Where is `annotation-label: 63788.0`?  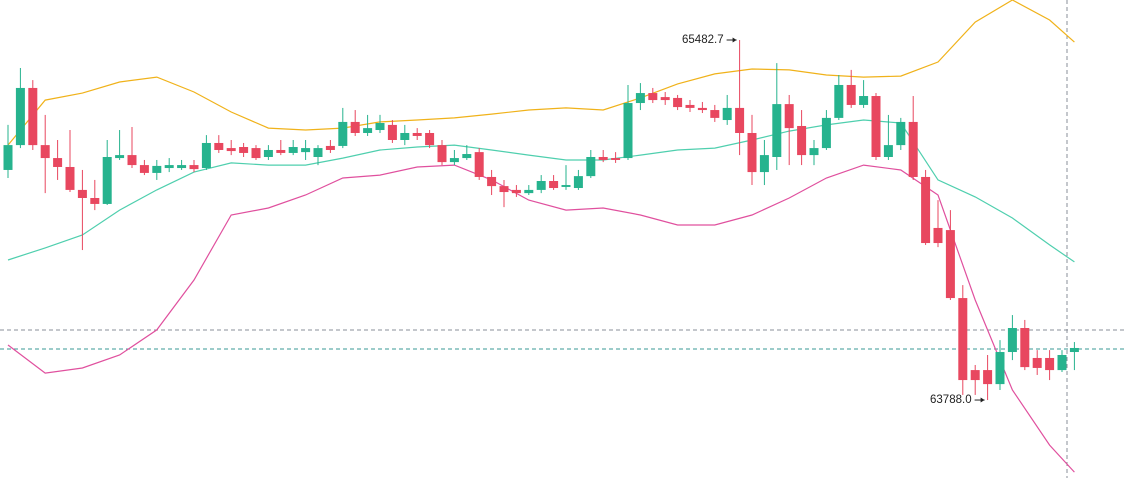
annotation-label: 63788.0 is located at coordinates (951, 400).